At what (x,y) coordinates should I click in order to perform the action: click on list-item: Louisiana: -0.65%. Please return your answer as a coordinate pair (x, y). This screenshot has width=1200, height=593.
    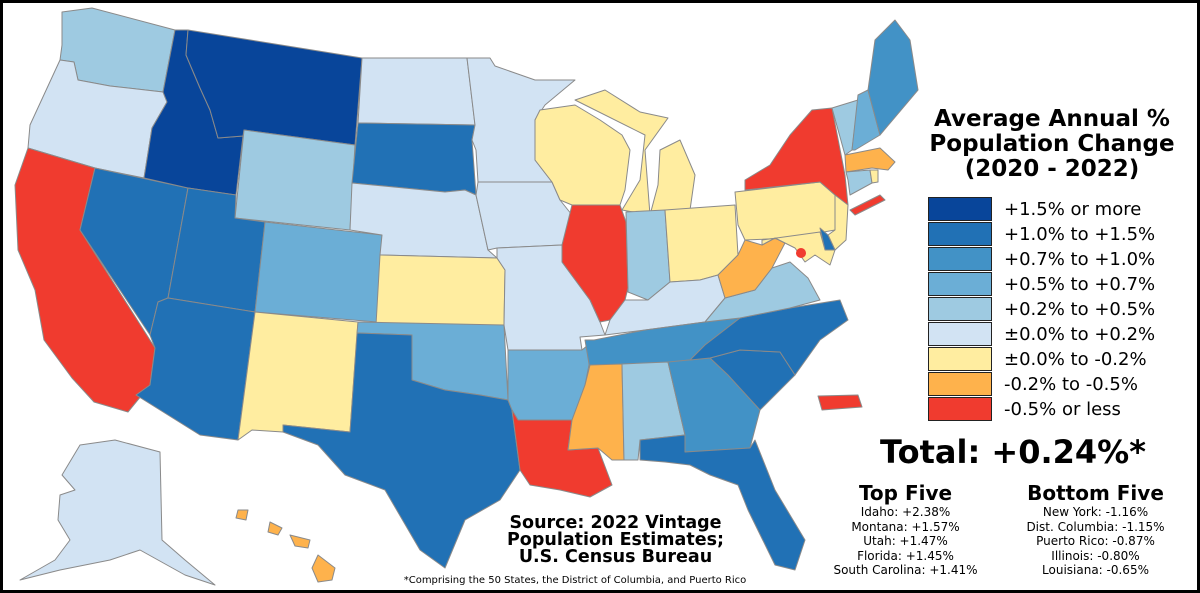
    Looking at the image, I should click on (1095, 570).